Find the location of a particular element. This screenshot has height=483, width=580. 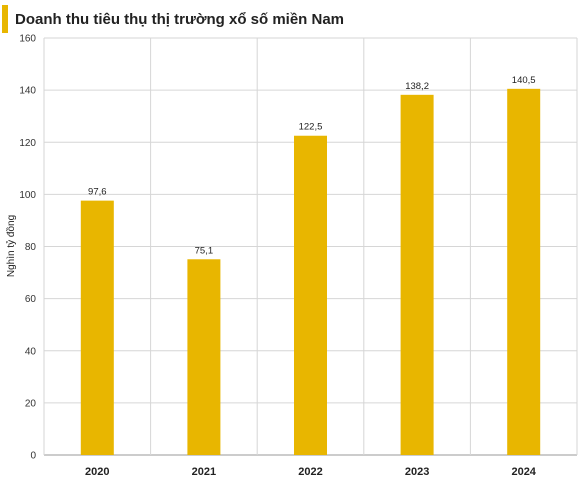

bar-2022 is located at coordinates (310, 295).